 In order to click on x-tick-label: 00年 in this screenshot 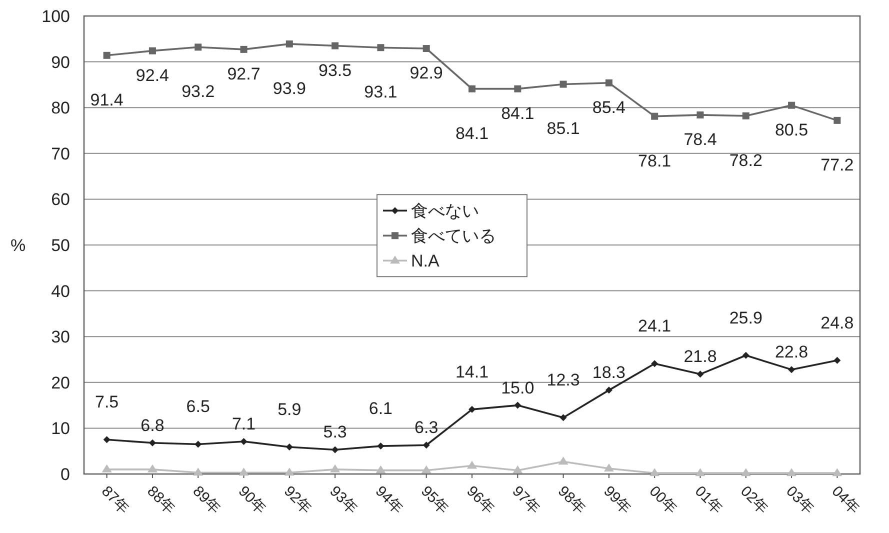, I will do `click(663, 500)`.